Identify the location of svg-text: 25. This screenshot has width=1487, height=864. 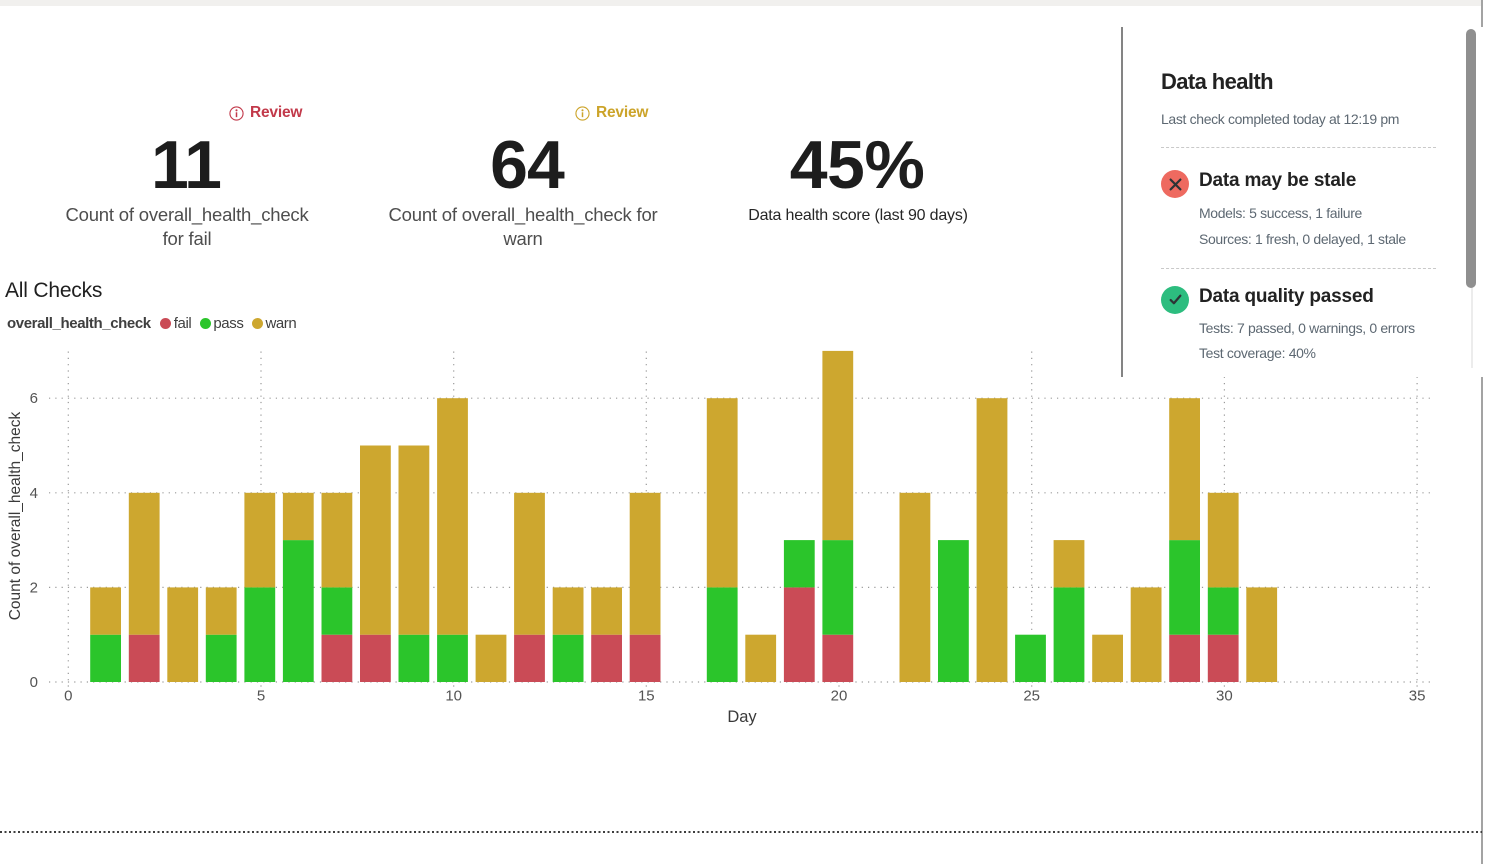
(1031, 696).